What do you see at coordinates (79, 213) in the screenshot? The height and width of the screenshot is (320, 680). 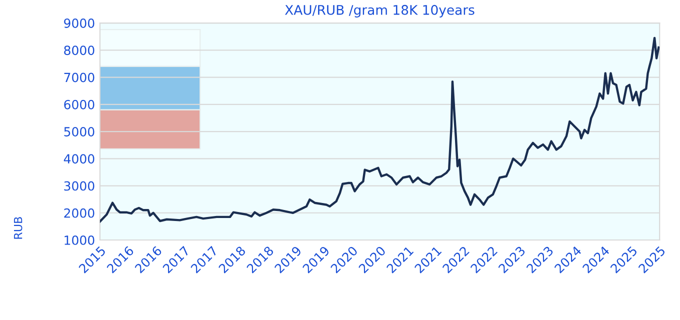 I see `y-tick-label: 2000` at bounding box center [79, 213].